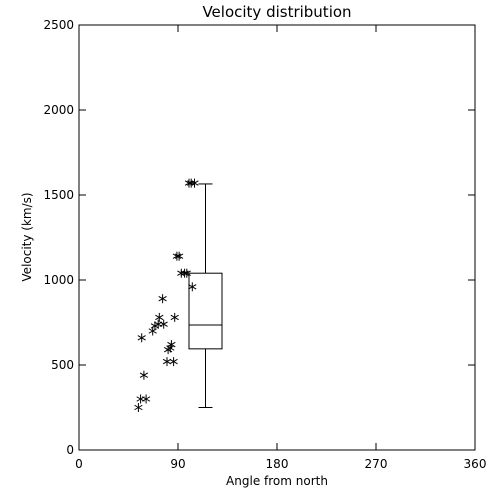  Describe the element at coordinates (177, 464) in the screenshot. I see `x-tick-label: 90` at that location.